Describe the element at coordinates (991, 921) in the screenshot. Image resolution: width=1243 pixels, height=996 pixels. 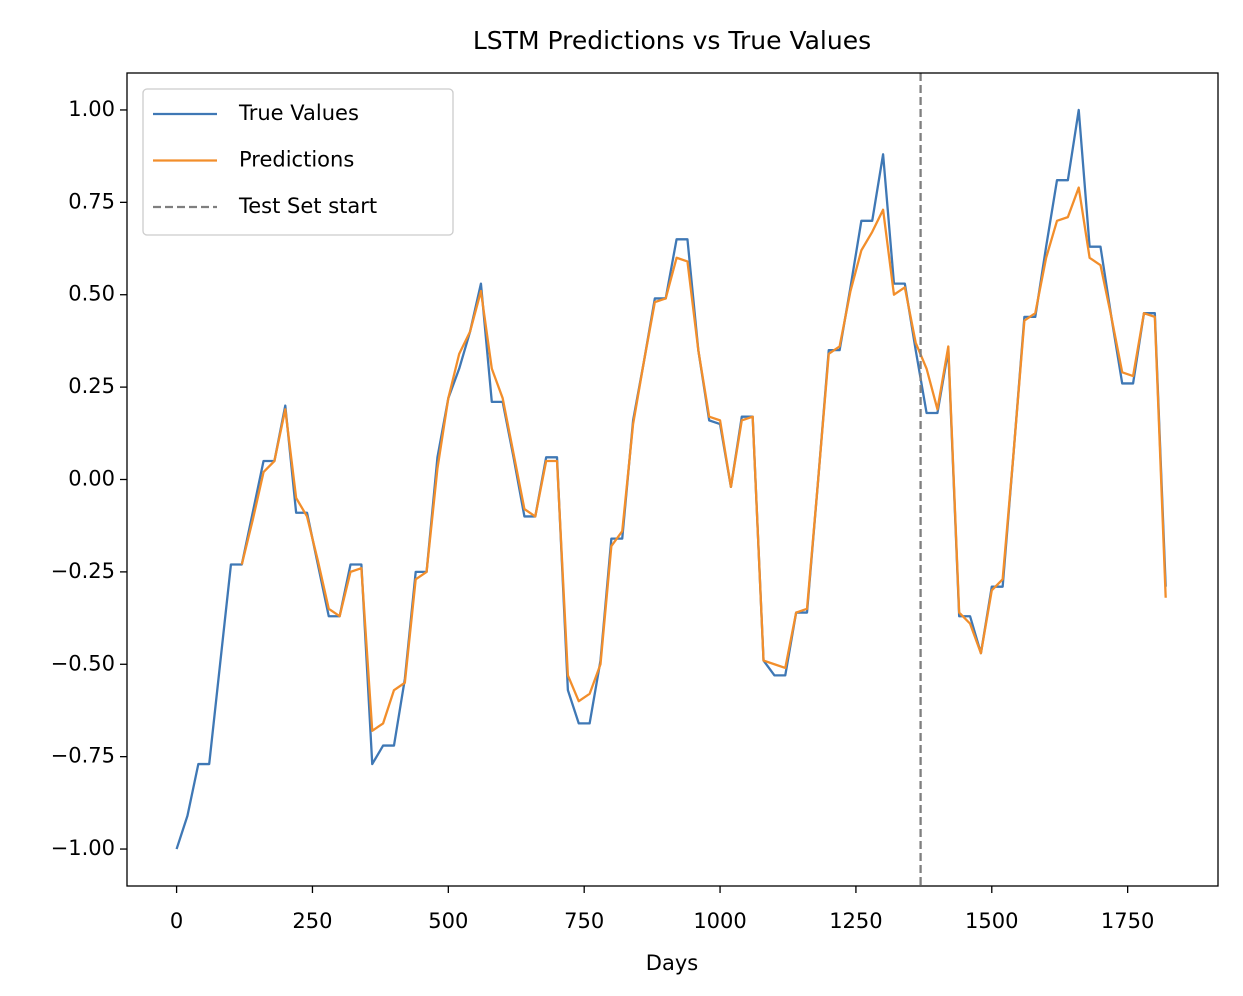
I see `x-tick-label: 1500` at that location.